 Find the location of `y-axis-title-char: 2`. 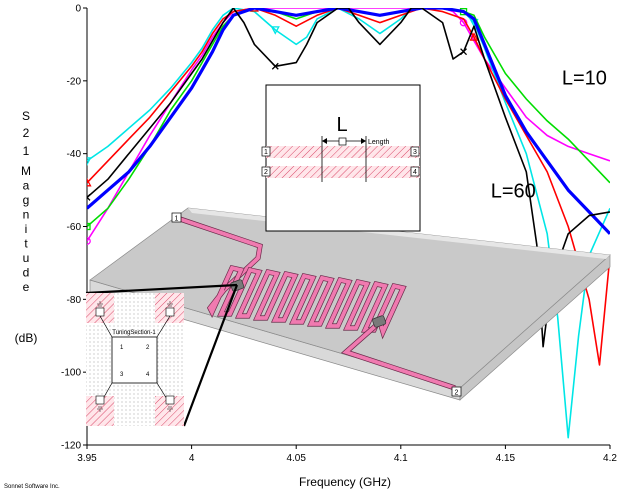

y-axis-title-char: 2 is located at coordinates (26, 133).